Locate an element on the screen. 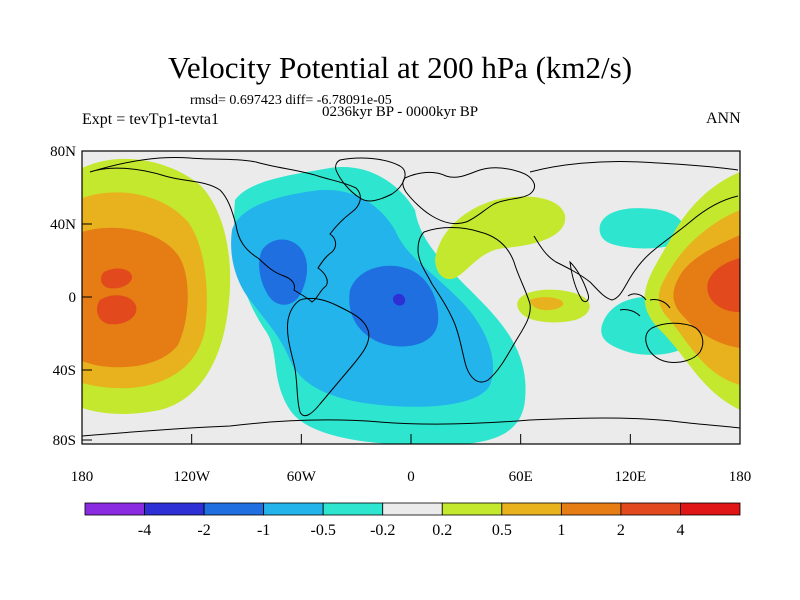 The image size is (800, 600). y-tick-label: 0 is located at coordinates (73, 298).